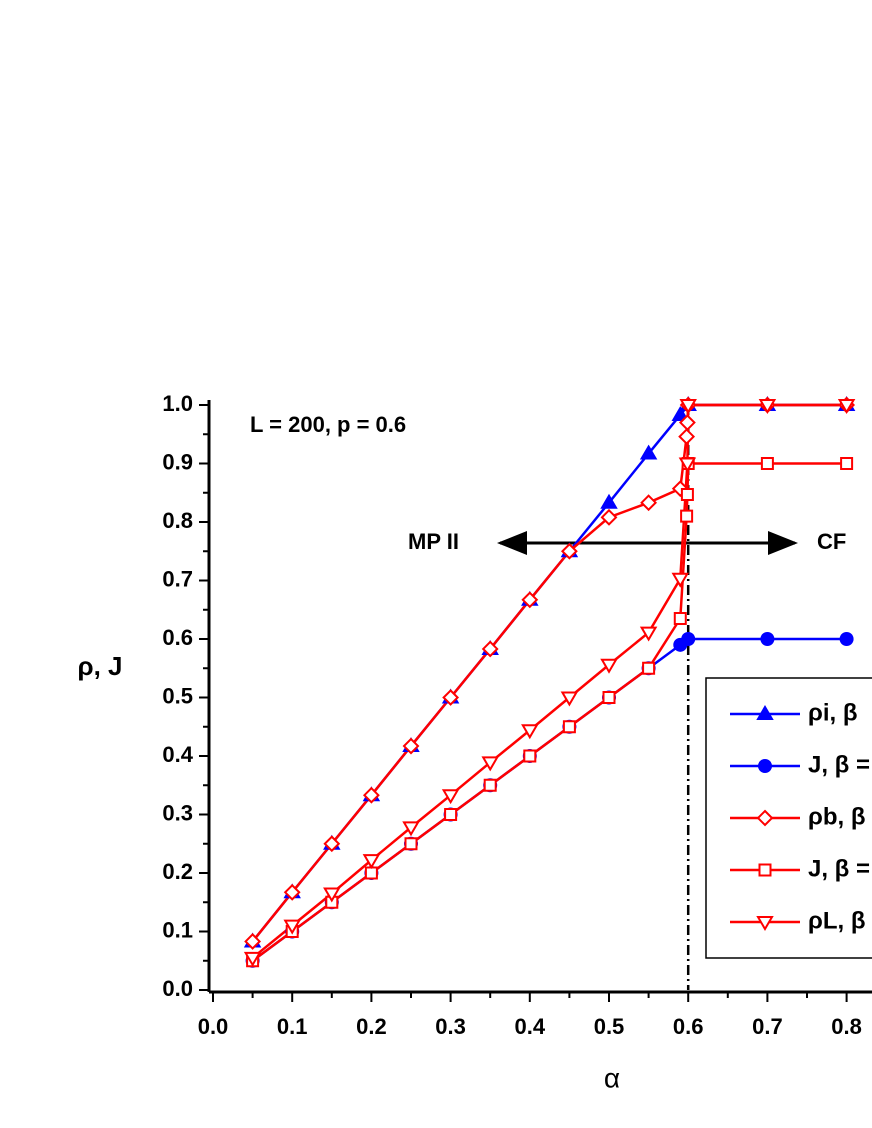 The height and width of the screenshot is (1128, 872). I want to click on y-tick-label: 0.2, so click(177, 871).